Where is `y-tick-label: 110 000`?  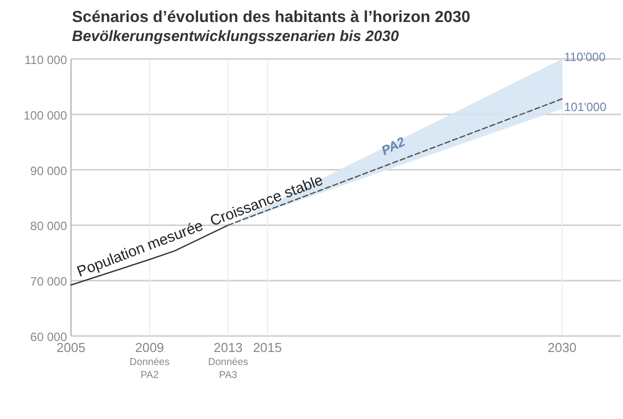
y-tick-label: 110 000 is located at coordinates (46, 60).